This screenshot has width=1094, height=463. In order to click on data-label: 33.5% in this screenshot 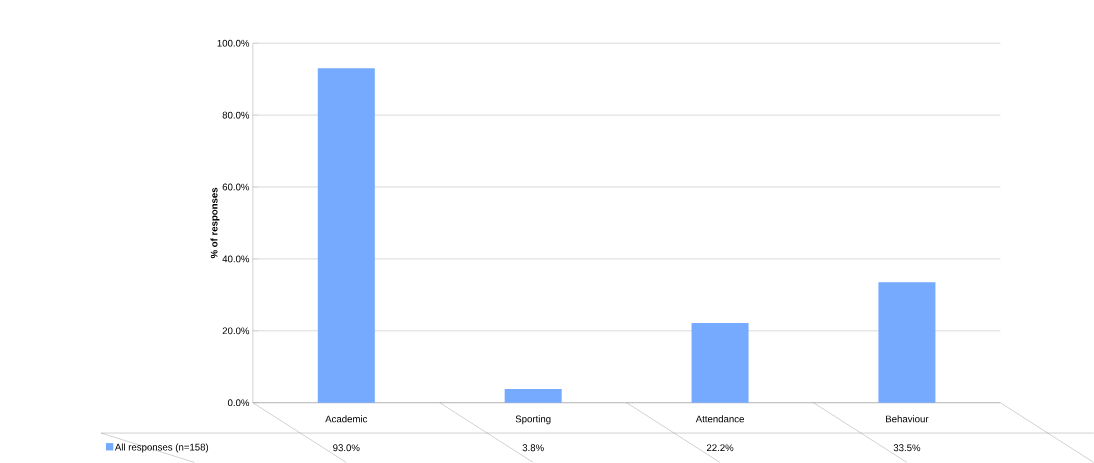, I will do `click(907, 448)`.